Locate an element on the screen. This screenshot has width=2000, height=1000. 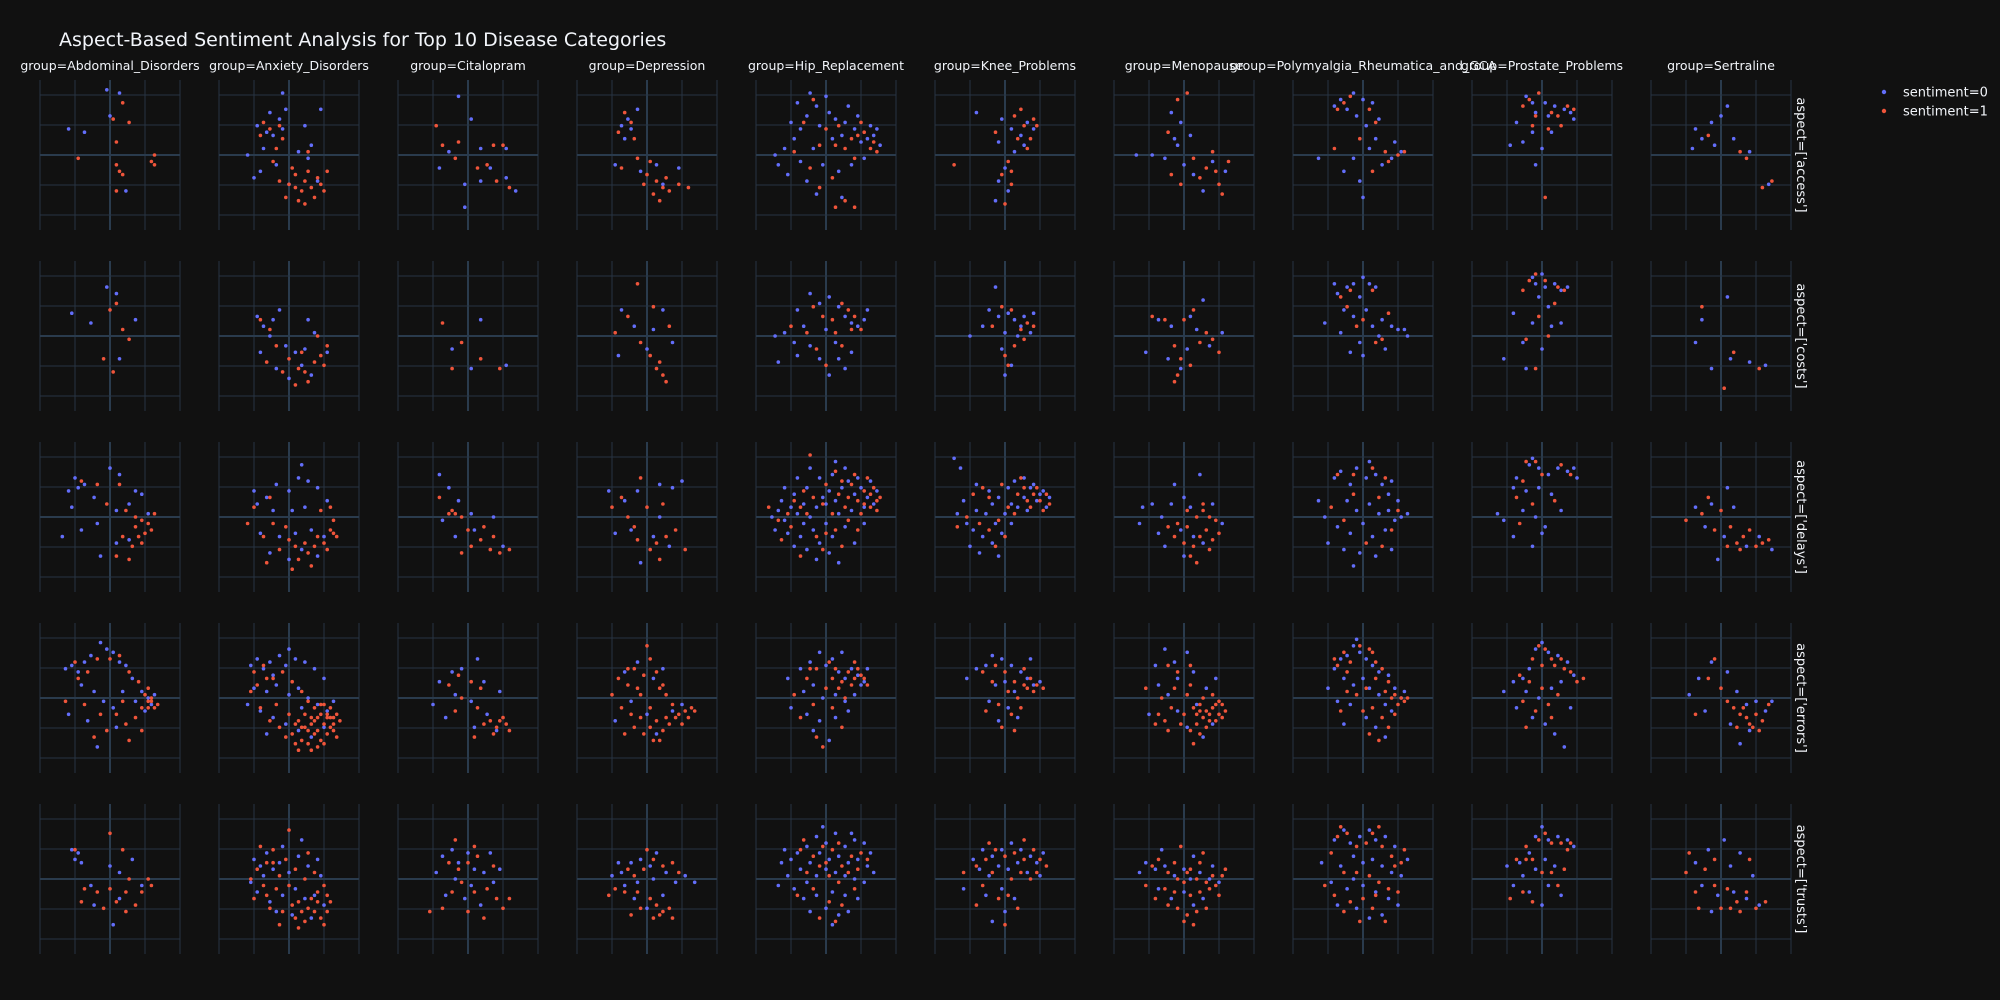
panel-points-sertraline-trusts is located at coordinates (1726, 876).